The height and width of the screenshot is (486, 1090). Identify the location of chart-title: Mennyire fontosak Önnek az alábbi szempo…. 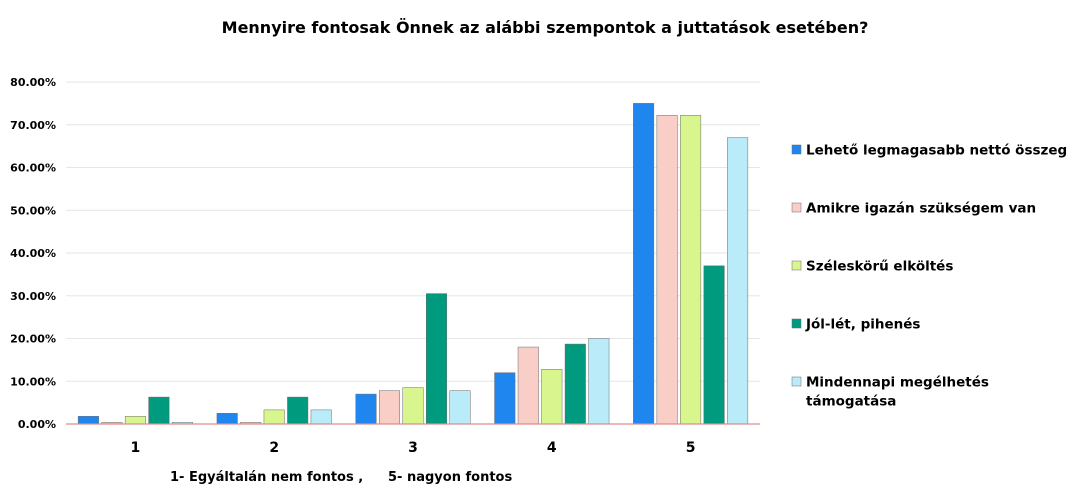
(545, 27).